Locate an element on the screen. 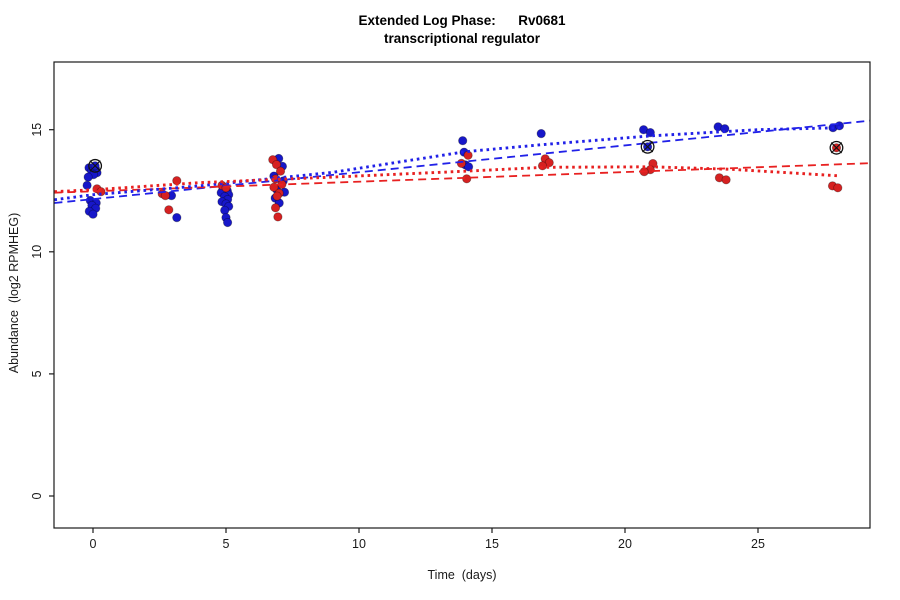 The height and width of the screenshot is (600, 900). x-axis-tick-label: 0 is located at coordinates (93, 544).